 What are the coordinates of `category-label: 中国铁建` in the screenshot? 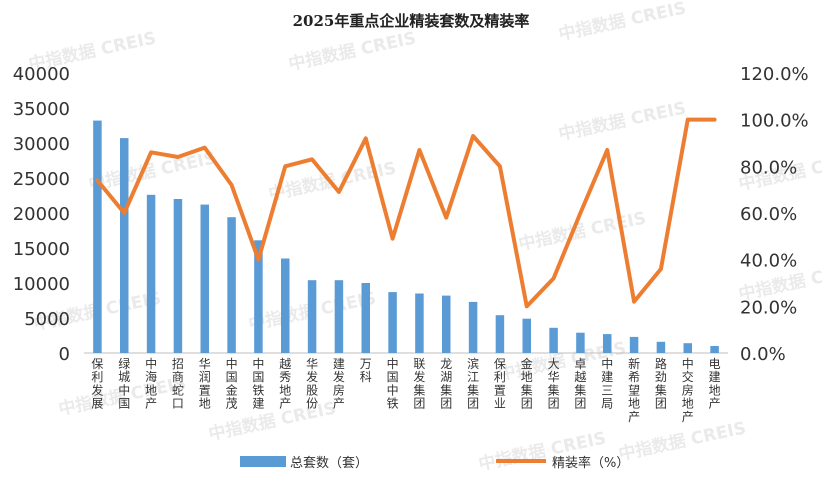 It's located at (258, 383).